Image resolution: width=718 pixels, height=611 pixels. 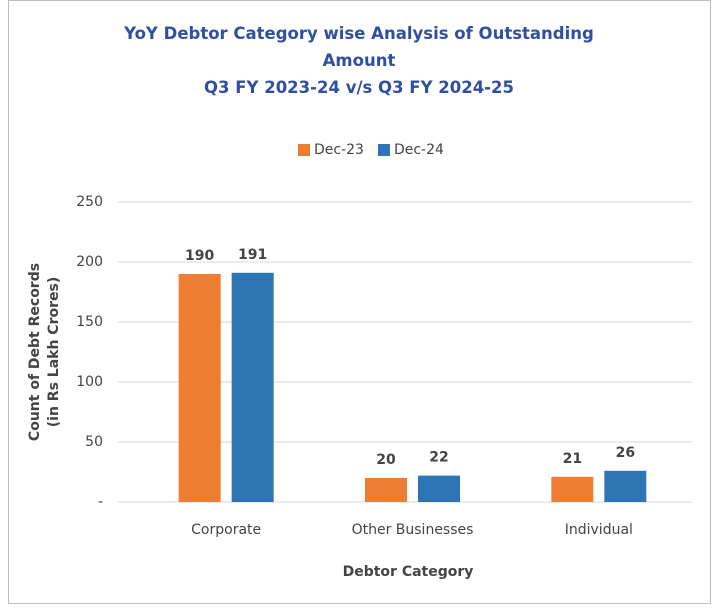 What do you see at coordinates (89, 322) in the screenshot?
I see `y-tick-label: 150` at bounding box center [89, 322].